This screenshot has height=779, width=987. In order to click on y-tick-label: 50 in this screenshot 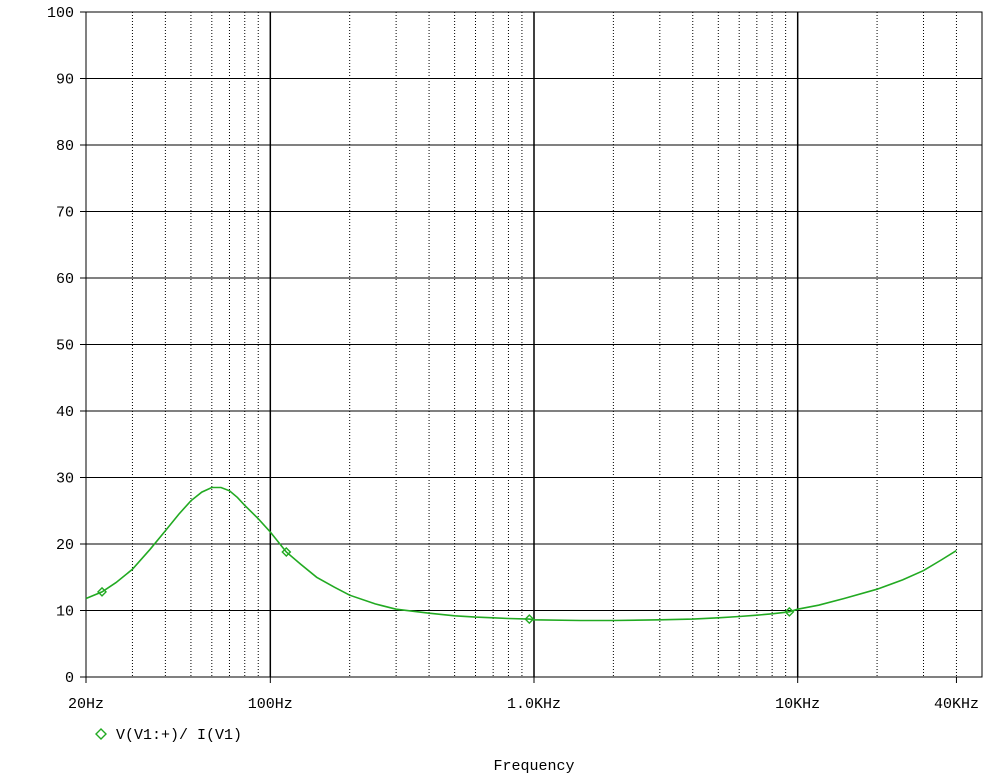, I will do `click(65, 346)`.